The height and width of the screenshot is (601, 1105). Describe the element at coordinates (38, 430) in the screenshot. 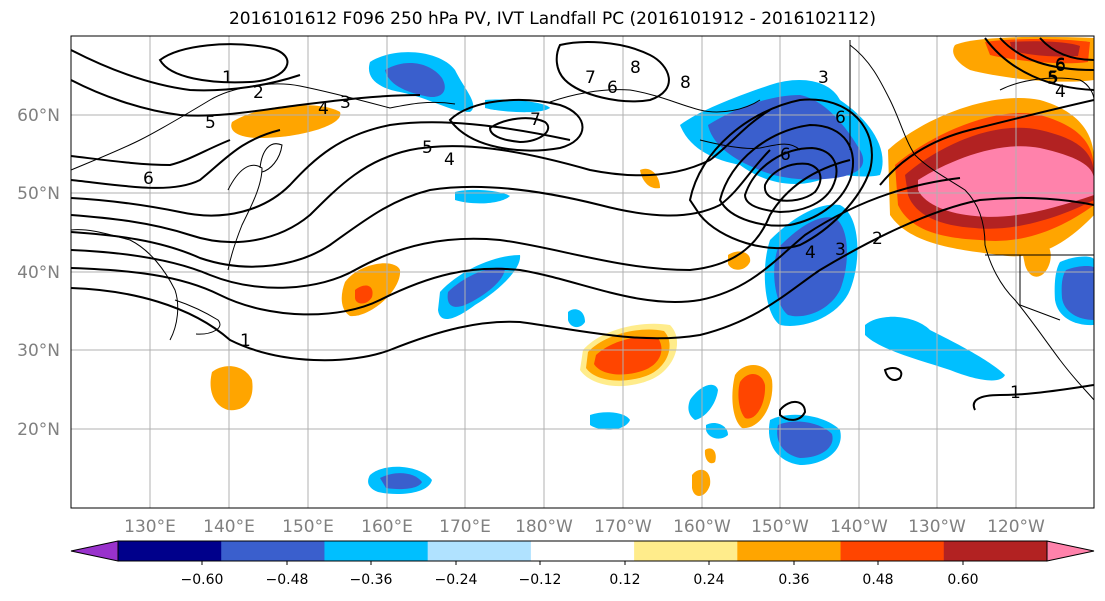

I see `lat-label: 20°N` at that location.